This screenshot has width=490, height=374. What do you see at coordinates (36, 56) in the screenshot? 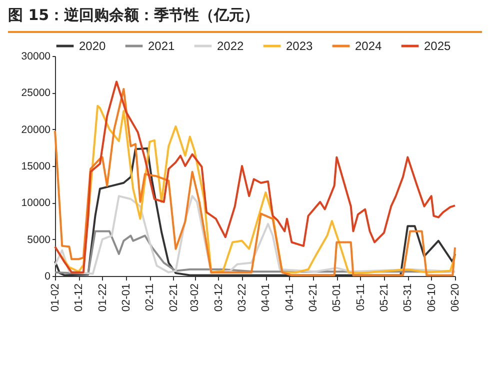
I see `y-tick-label: 30000` at bounding box center [36, 56].